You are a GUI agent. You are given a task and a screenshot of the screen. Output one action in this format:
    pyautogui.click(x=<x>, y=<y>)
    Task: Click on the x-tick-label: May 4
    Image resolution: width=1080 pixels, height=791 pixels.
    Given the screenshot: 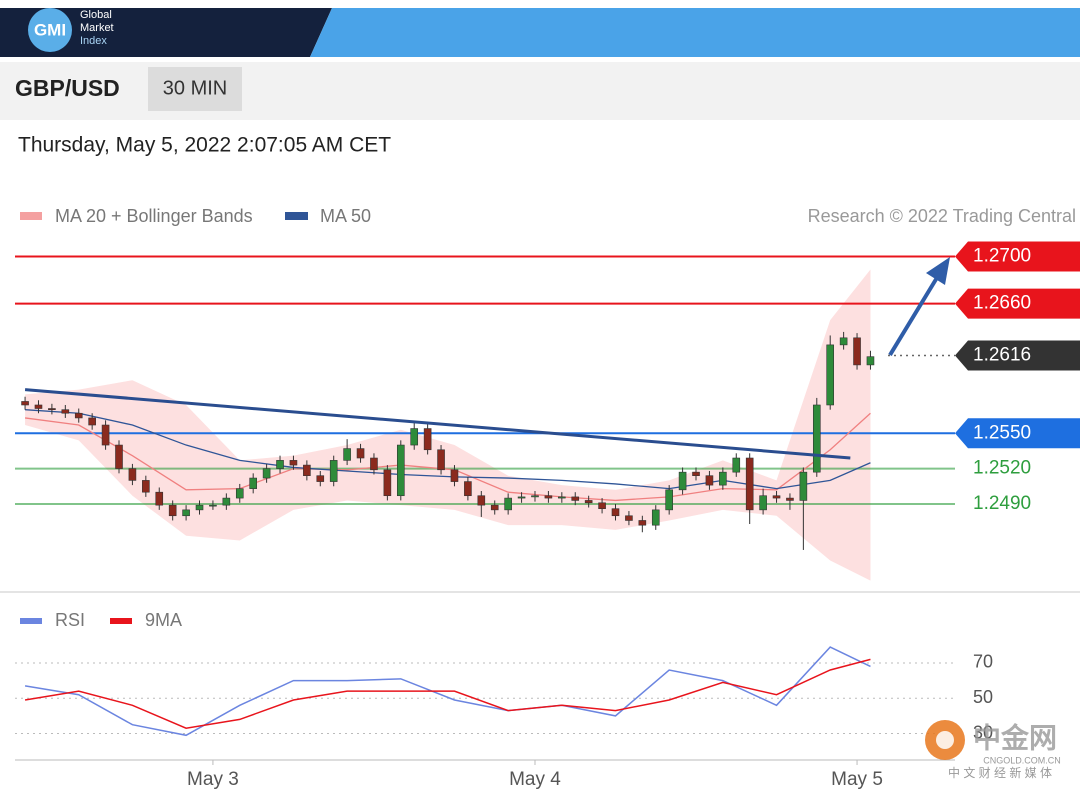 What is the action you would take?
    pyautogui.click(x=535, y=779)
    